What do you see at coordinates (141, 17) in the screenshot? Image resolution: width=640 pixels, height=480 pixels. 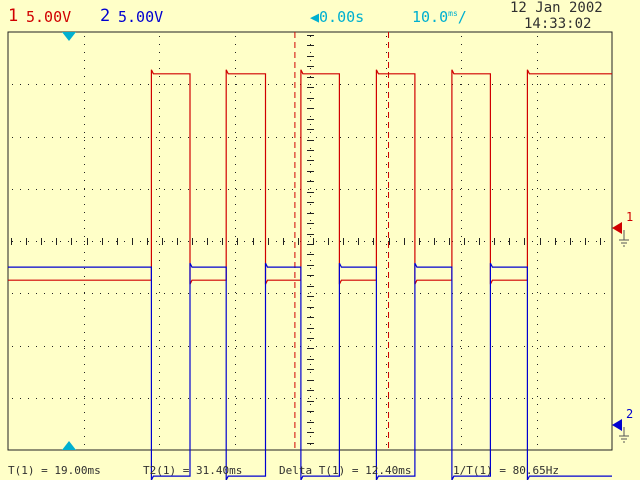 I see `ch2-volts-per-div: 5.00V` at bounding box center [141, 17].